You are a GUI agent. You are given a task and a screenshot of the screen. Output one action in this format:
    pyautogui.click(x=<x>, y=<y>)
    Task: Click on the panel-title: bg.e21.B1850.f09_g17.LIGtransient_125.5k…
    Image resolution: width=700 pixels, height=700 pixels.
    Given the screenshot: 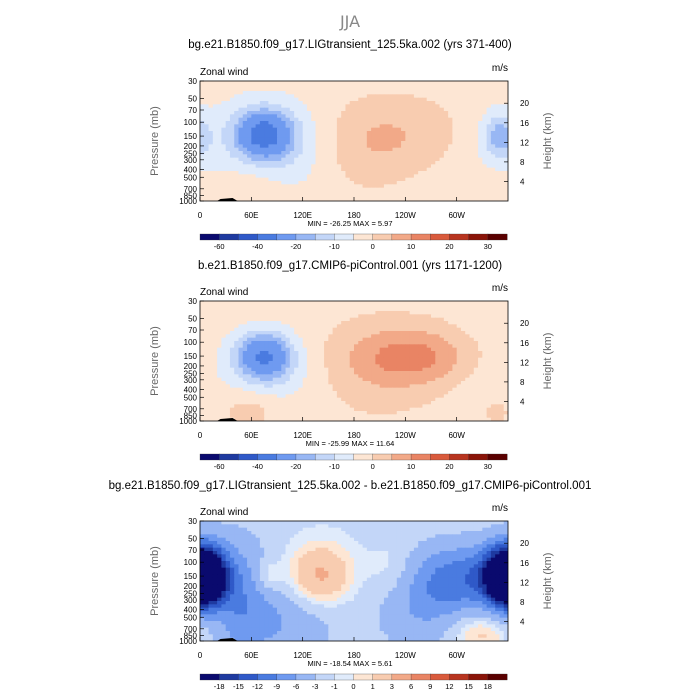 What is the action you would take?
    pyautogui.click(x=350, y=45)
    